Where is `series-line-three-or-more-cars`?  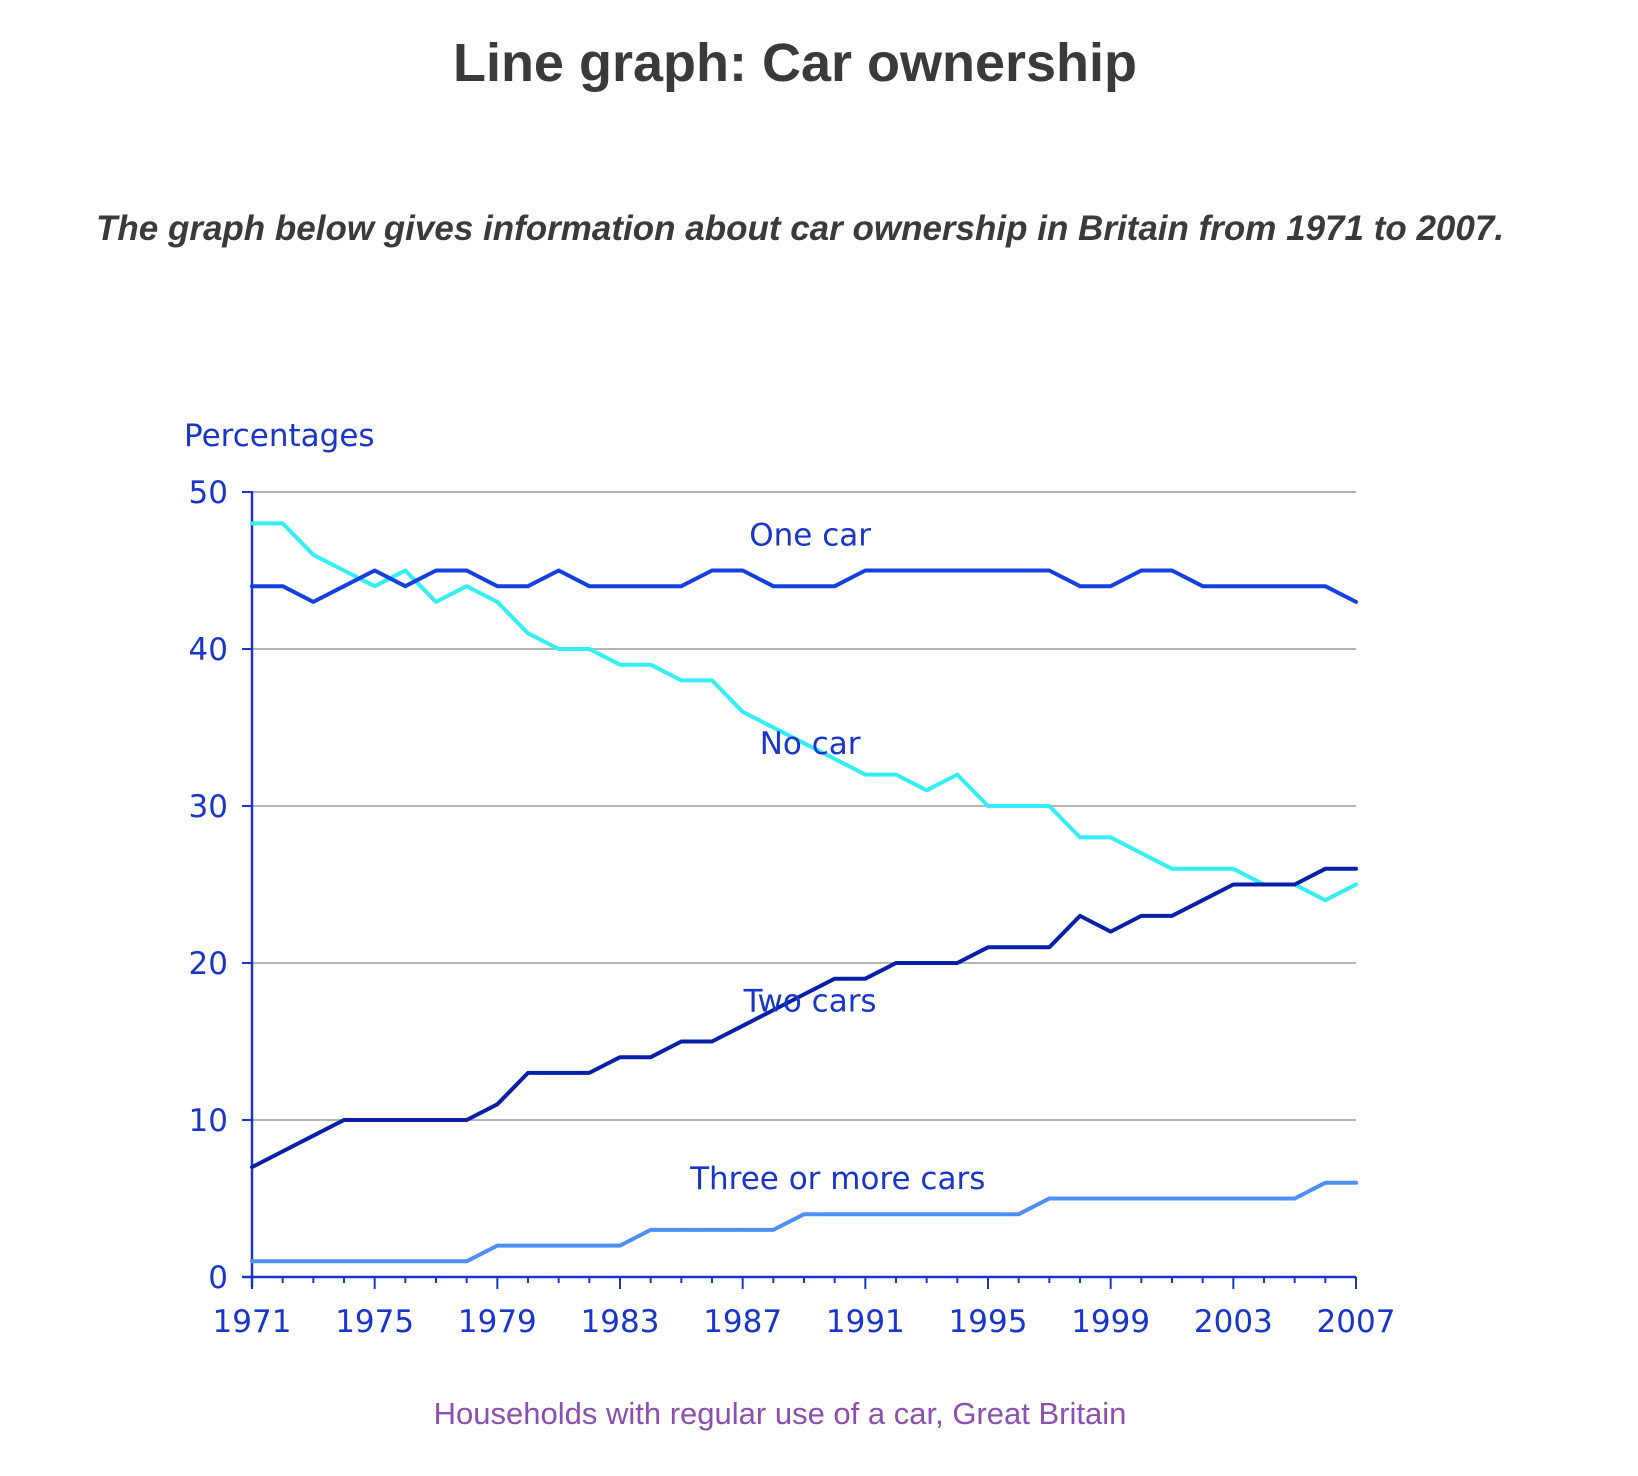
series-line-three-or-more-cars is located at coordinates (804, 1222).